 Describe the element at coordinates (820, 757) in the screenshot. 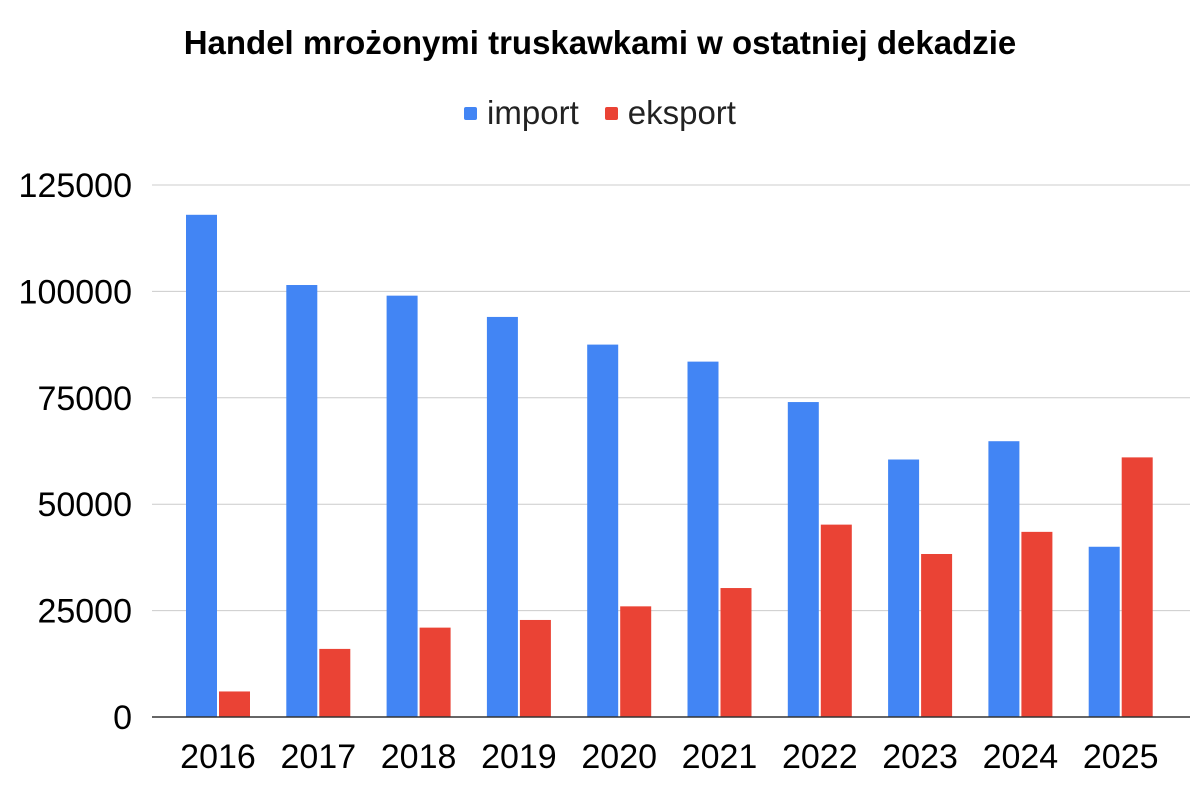

I see `x-tick-label: 2022` at that location.